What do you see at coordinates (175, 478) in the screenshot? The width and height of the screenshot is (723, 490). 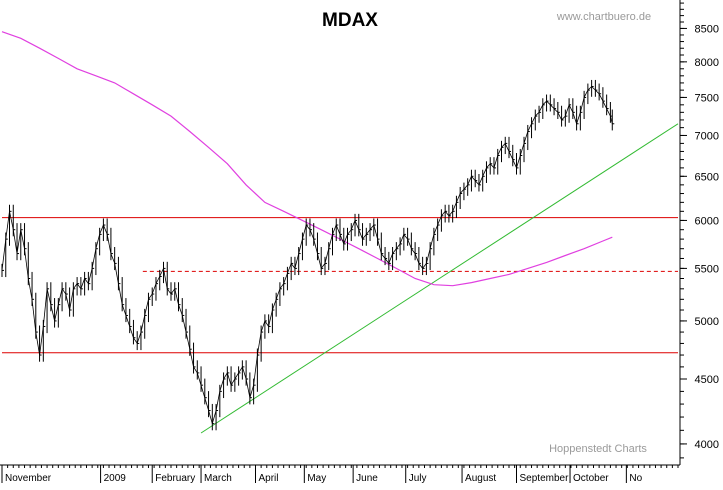 I see `x-tick-label: February` at bounding box center [175, 478].